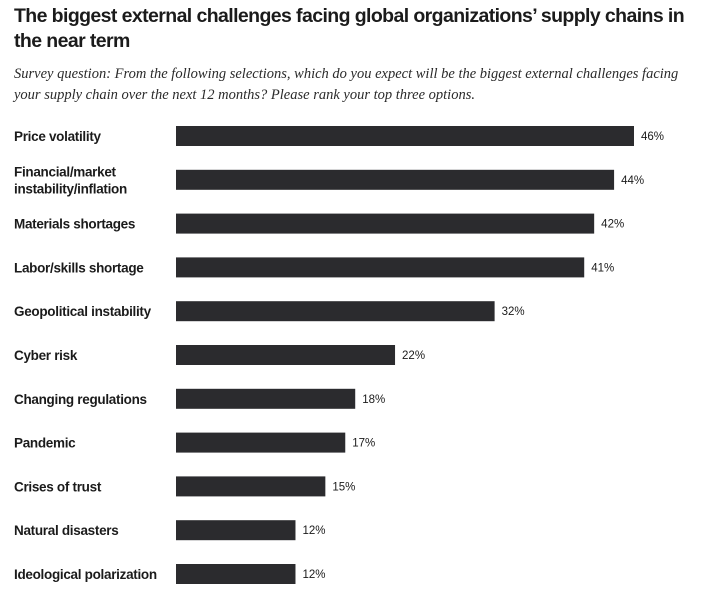  I want to click on value-label: 42%, so click(612, 225).